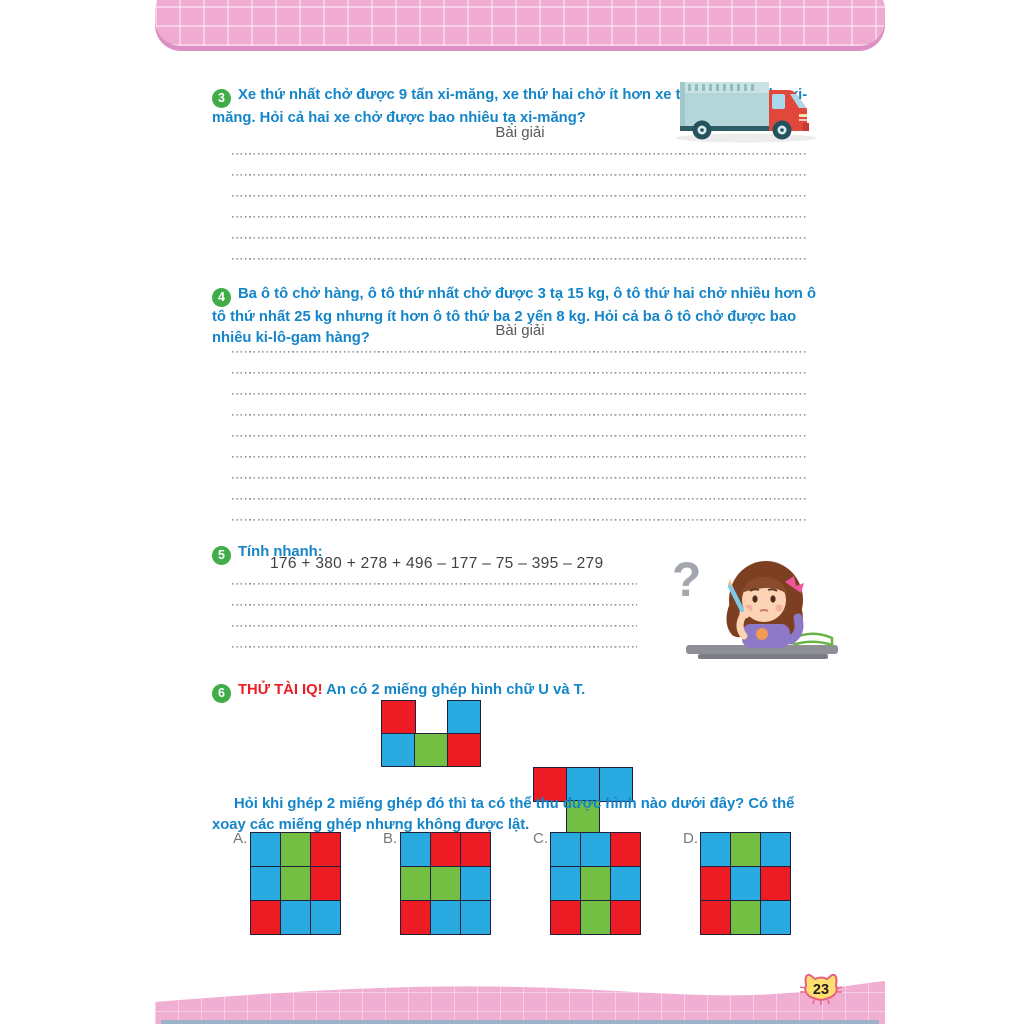 The image size is (1024, 1024). What do you see at coordinates (456, 689) in the screenshot?
I see `exercise-6-intro: An có 2 miếng ghép hình chữ U và T.` at bounding box center [456, 689].